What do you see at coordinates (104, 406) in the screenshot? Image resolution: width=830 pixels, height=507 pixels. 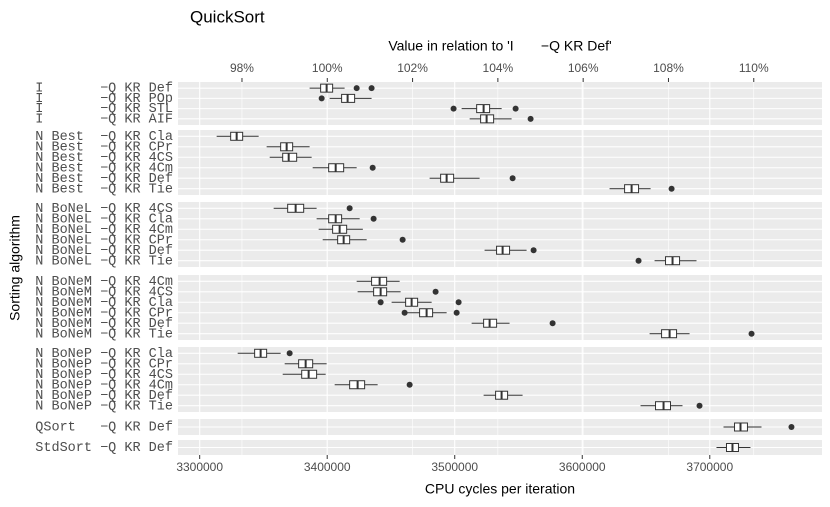 I see `y-tick-label: N BoNeP −Q KR Tie` at bounding box center [104, 406].